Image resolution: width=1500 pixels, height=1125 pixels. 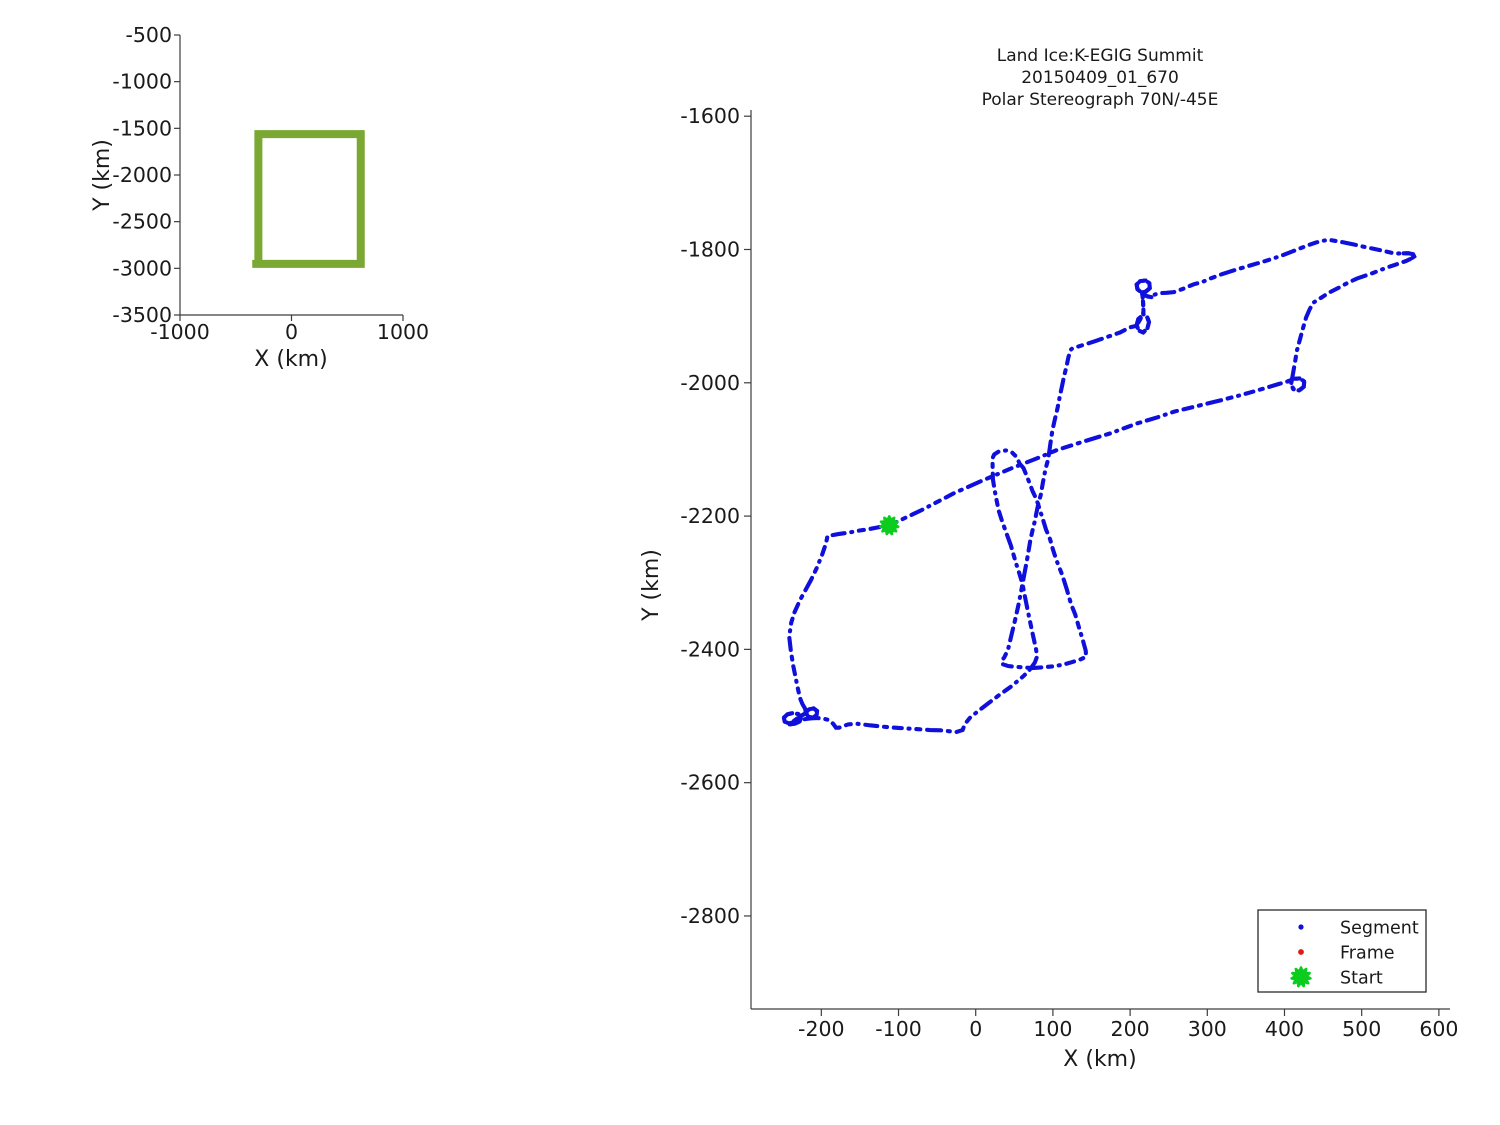 What do you see at coordinates (651, 585) in the screenshot?
I see `flight-ylabel-text: Y (km)` at bounding box center [651, 585].